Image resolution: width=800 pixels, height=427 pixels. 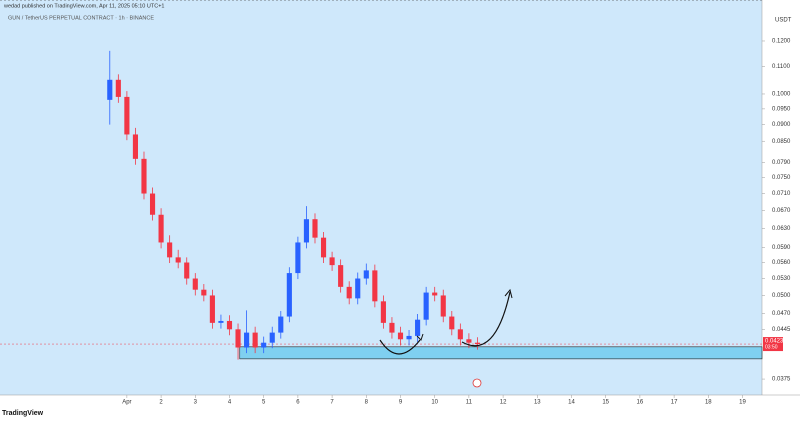 I want to click on x-tick-label: 14, so click(x=571, y=403).